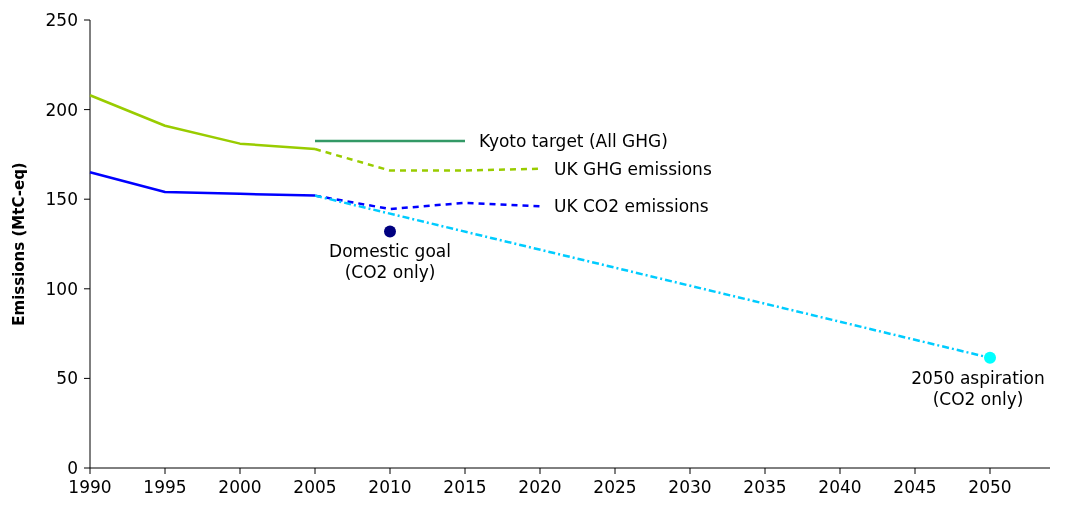  I want to click on y-tick-label: 100, so click(61, 288).